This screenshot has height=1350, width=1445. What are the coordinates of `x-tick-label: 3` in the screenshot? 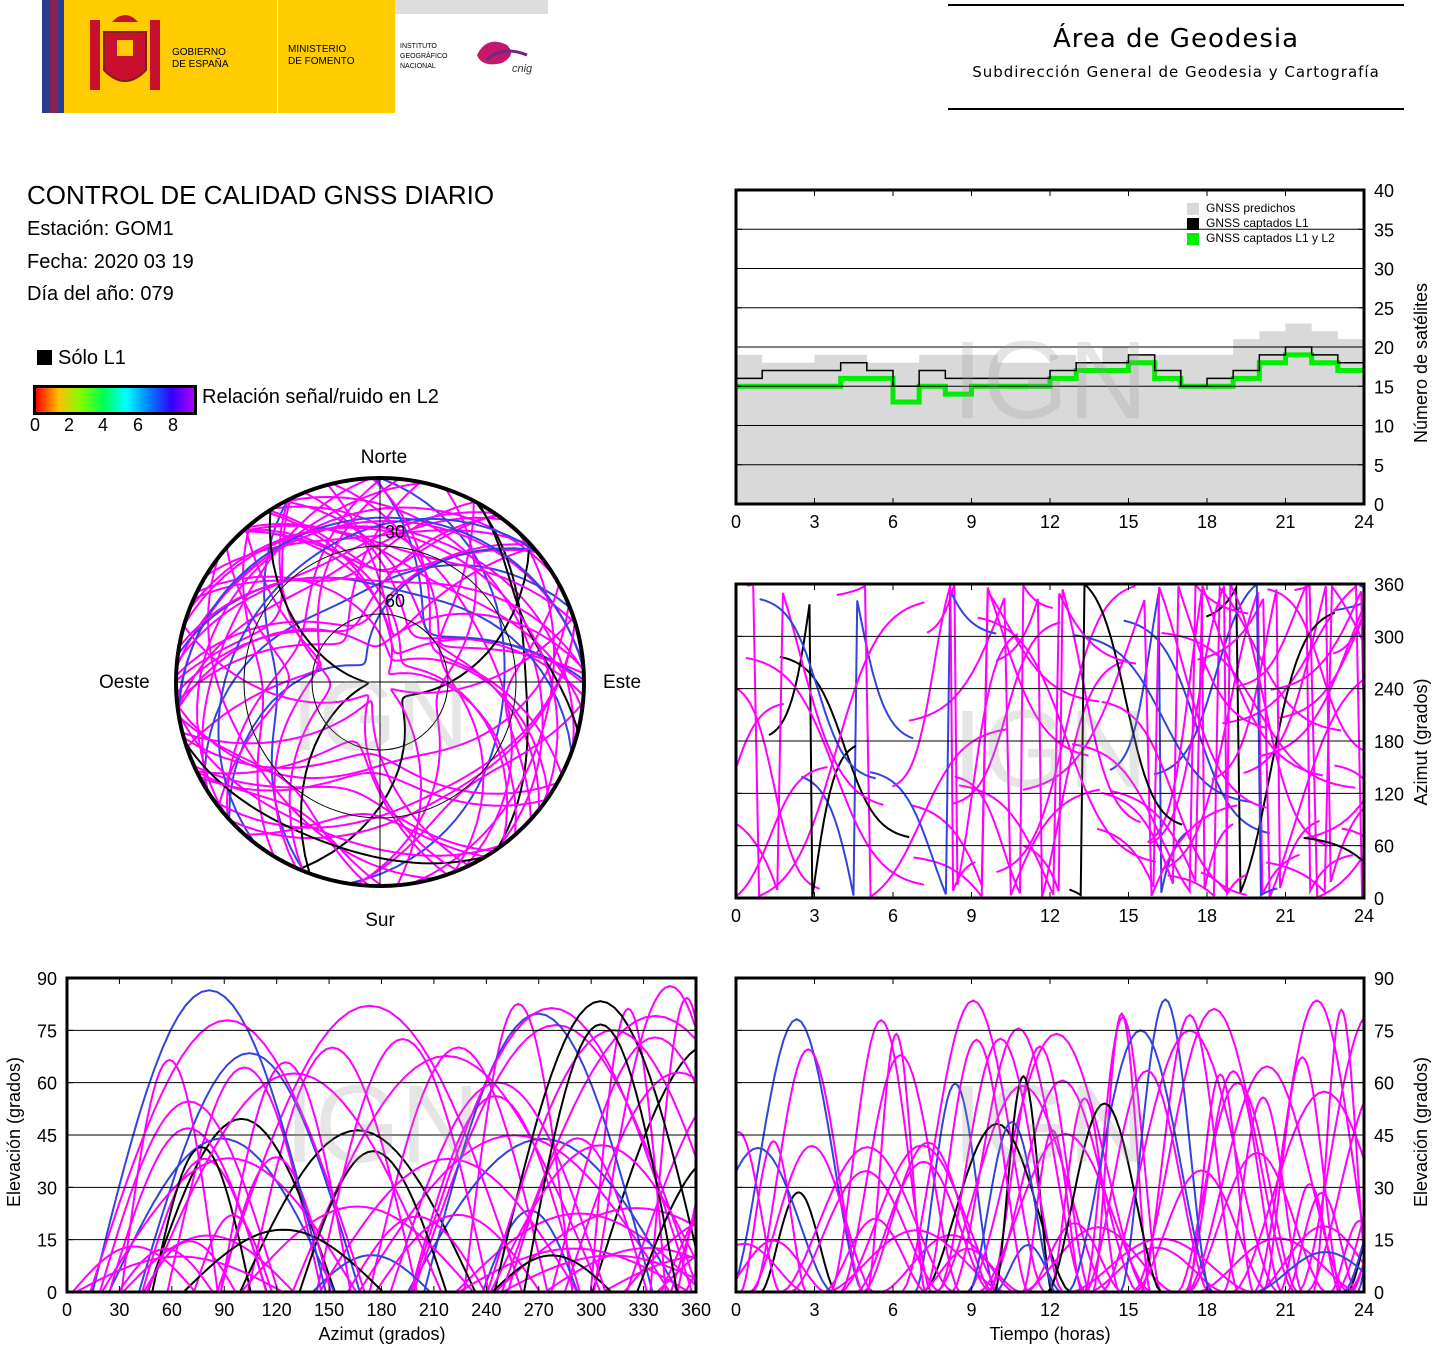 It's located at (814, 916).